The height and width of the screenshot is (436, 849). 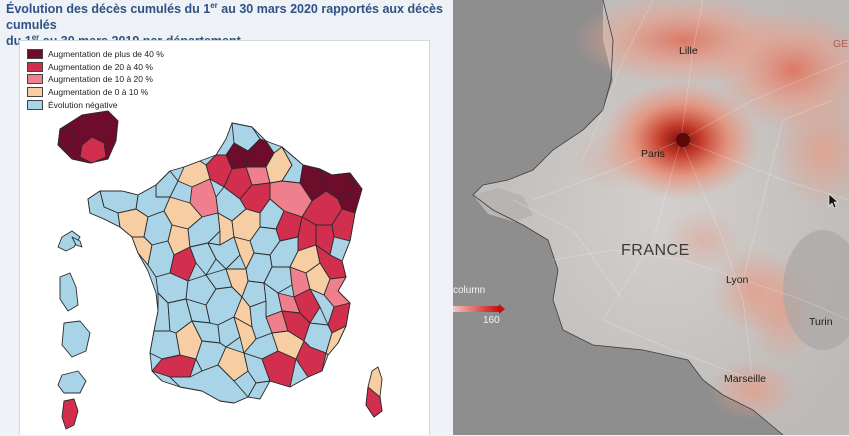 What do you see at coordinates (95, 92) in the screenshot?
I see `legend-item: Augmentation de 0 à 10 %` at bounding box center [95, 92].